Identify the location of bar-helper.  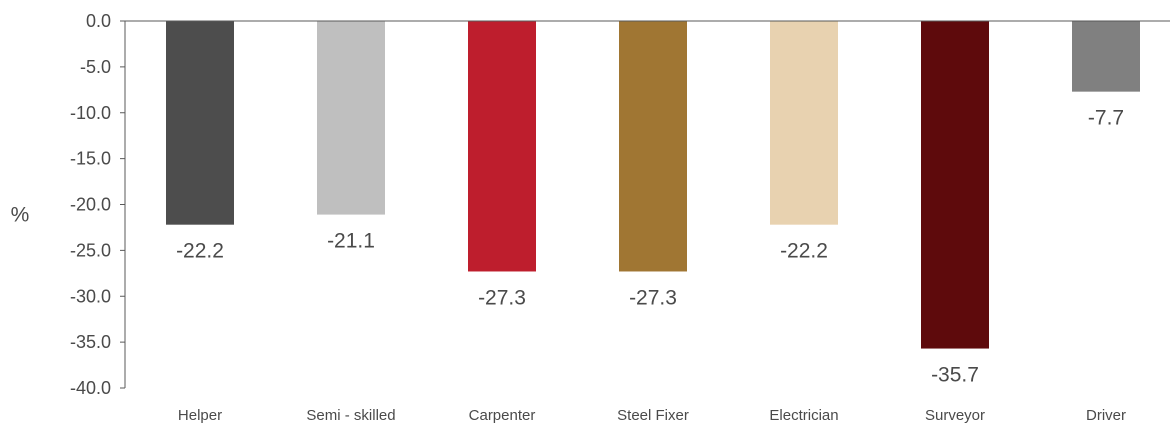
(200, 123).